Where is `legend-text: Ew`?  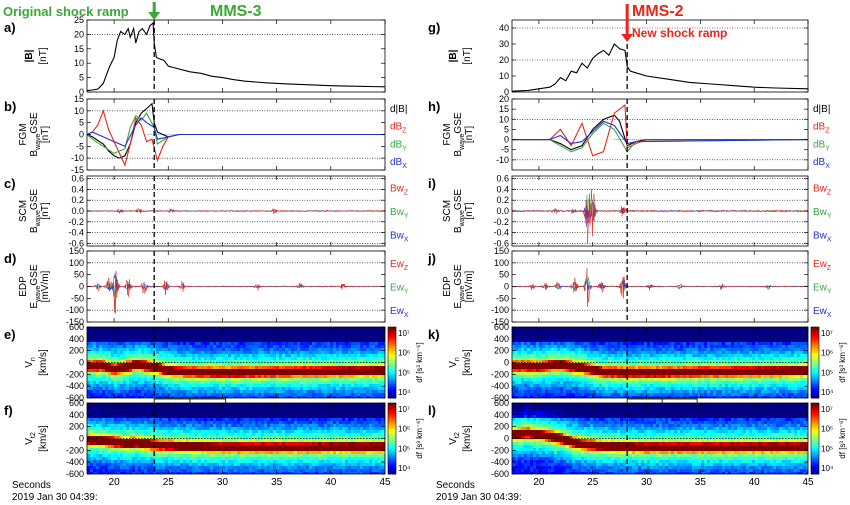 legend-text: Ew is located at coordinates (397, 264).